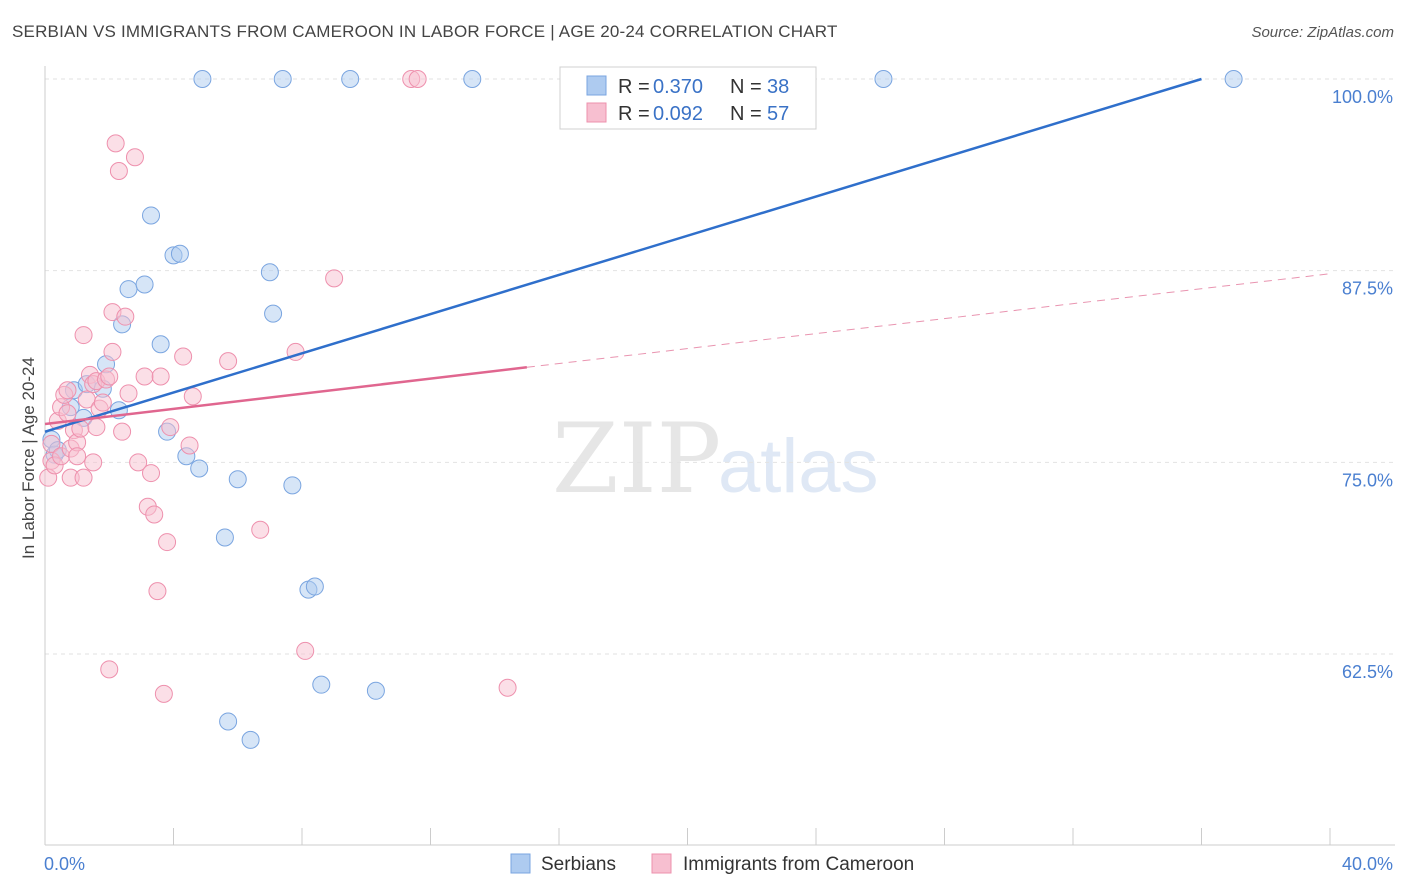 This screenshot has height=892, width=1406. What do you see at coordinates (798, 864) in the screenshot?
I see `bottom-legend-label-cameroon: Immigrants from Cameroon` at bounding box center [798, 864].